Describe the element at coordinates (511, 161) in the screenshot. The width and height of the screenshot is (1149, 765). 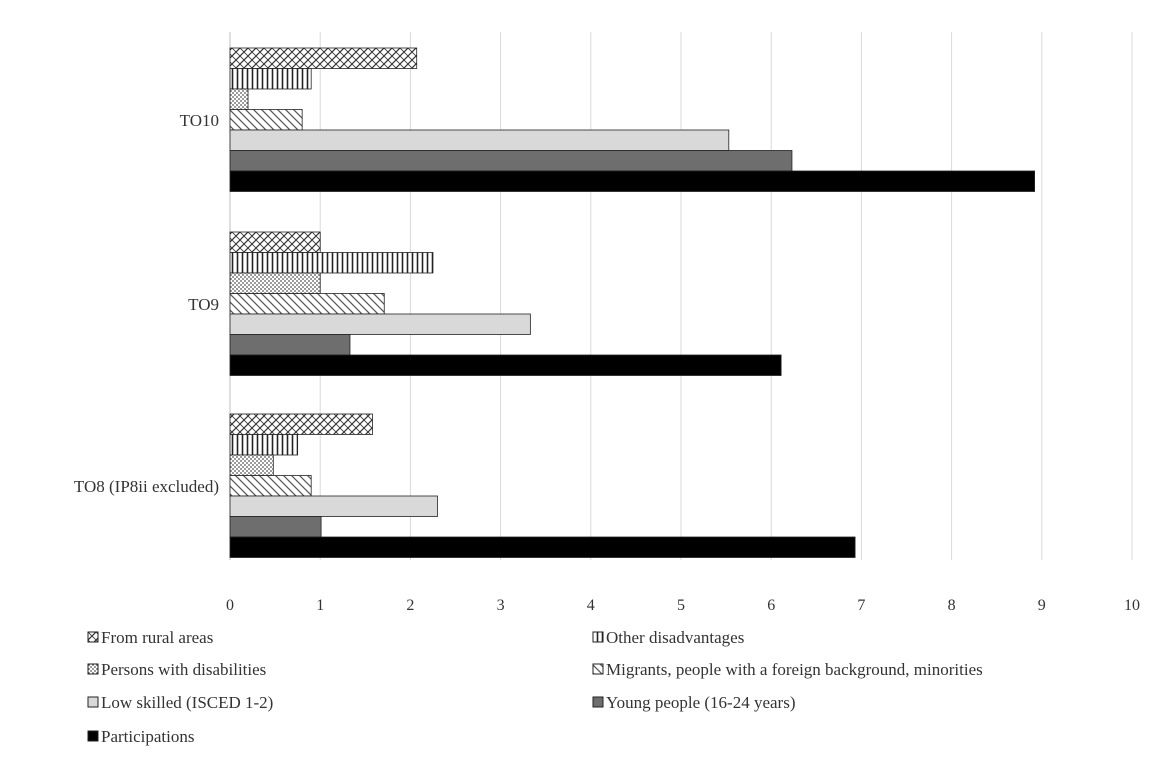
I see `bar-to10-young-people-16-24-years` at that location.